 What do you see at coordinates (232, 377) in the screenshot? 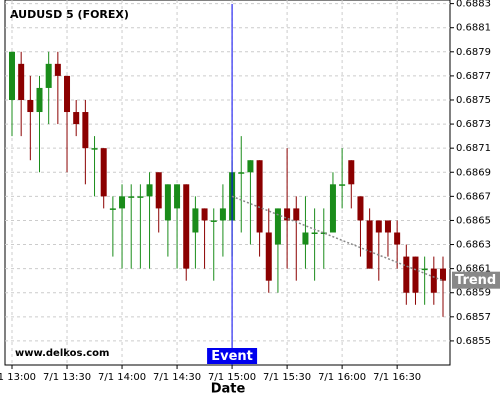
I see `x-tick-label: 7/1 15:00` at bounding box center [232, 377].